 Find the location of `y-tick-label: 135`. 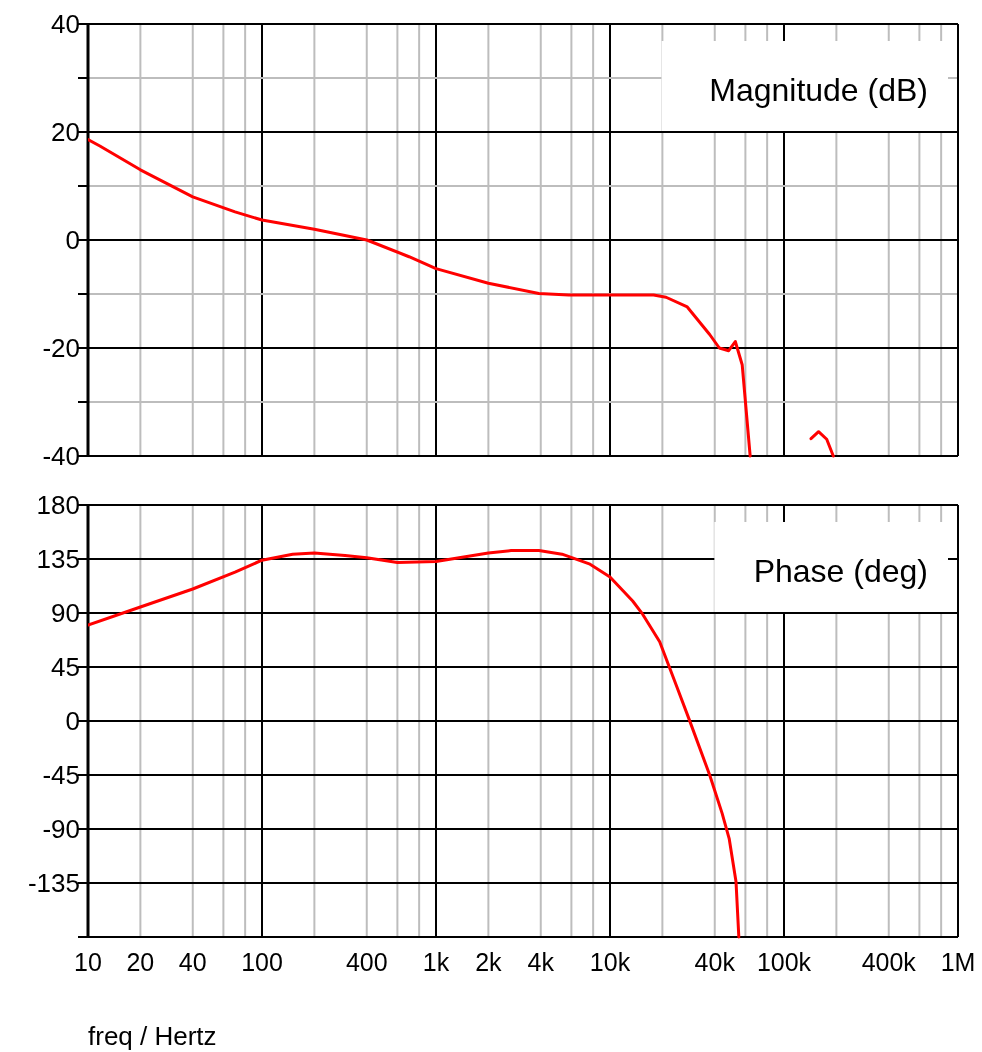

y-tick-label: 135 is located at coordinates (58, 559).